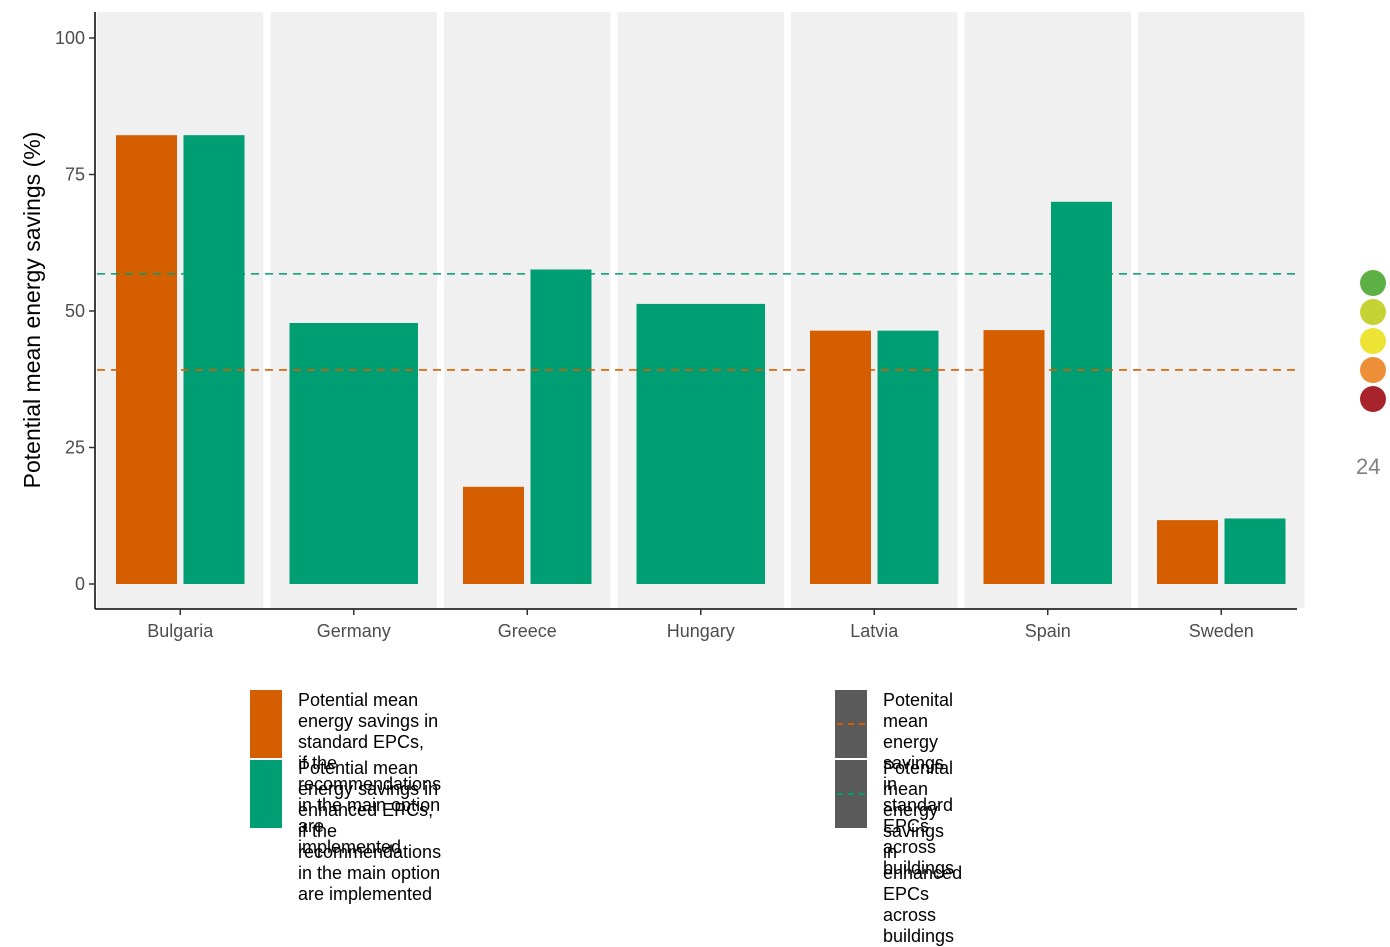 The height and width of the screenshot is (947, 1390). What do you see at coordinates (1368, 466) in the screenshot?
I see `page-number: 24` at bounding box center [1368, 466].